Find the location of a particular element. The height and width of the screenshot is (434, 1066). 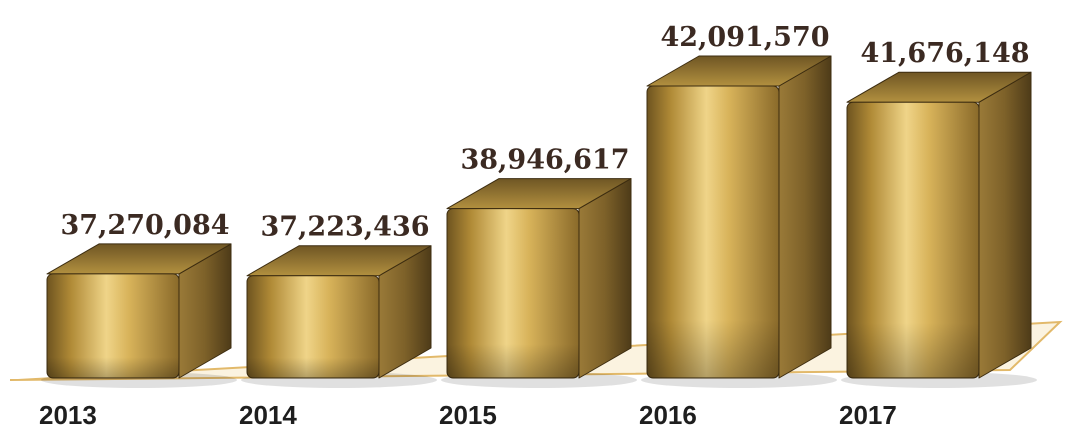

value-label-2013: 37,270,084 is located at coordinates (144, 225).